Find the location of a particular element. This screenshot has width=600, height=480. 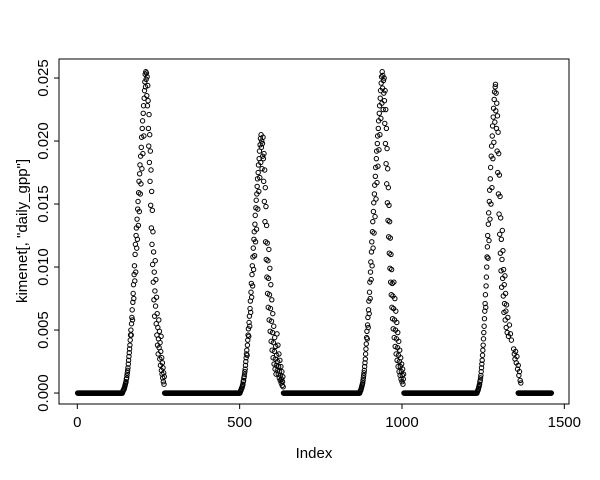

x-tick-label: 500 is located at coordinates (239, 422).